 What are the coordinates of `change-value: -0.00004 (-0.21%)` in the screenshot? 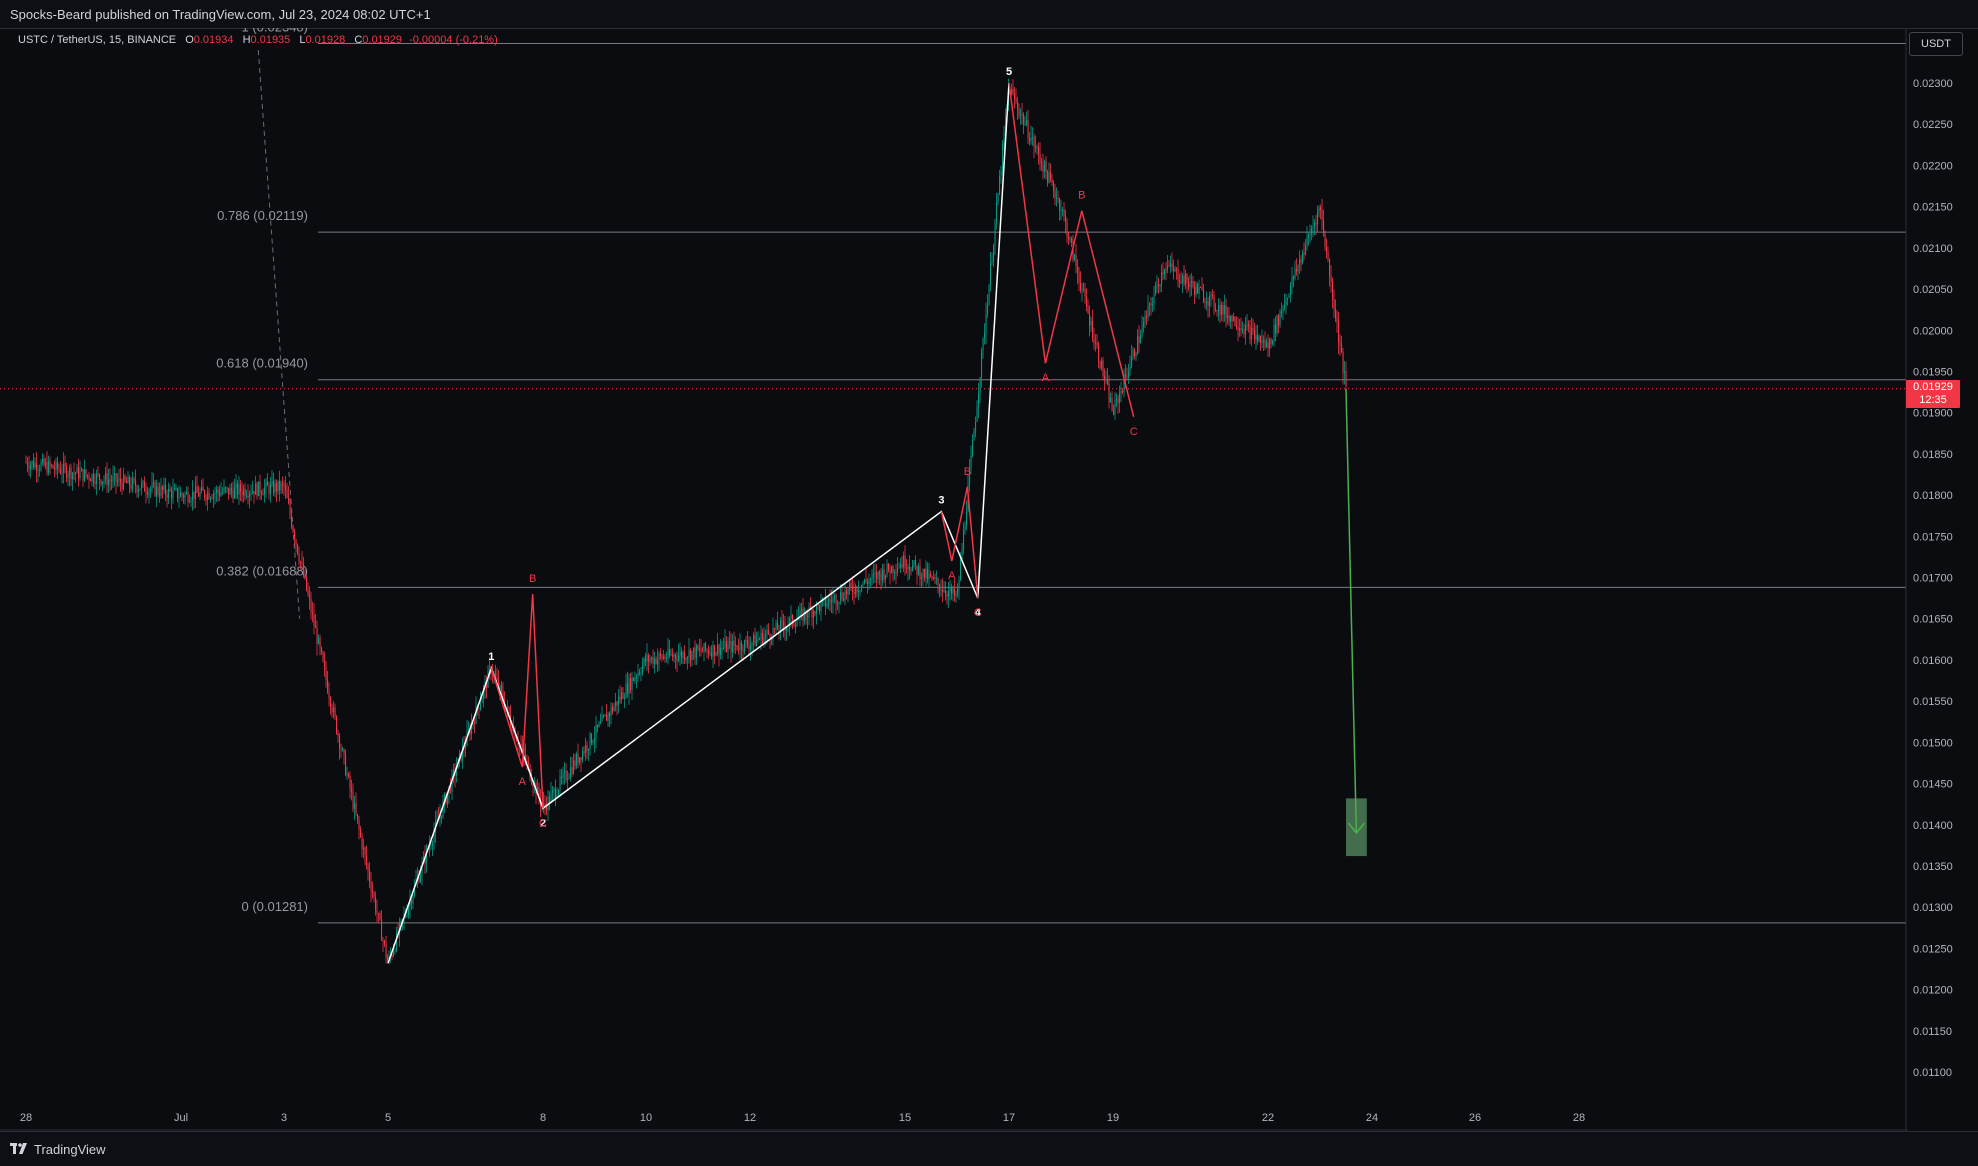 It's located at (453, 40).